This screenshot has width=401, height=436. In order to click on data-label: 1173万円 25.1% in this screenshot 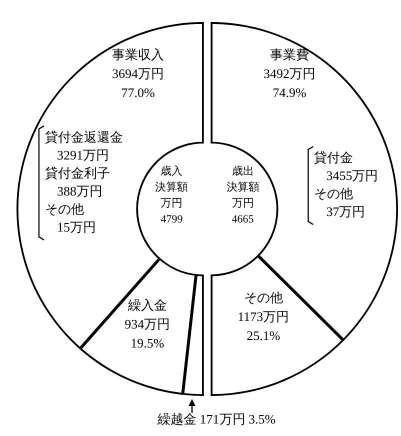, I will do `click(264, 325)`.